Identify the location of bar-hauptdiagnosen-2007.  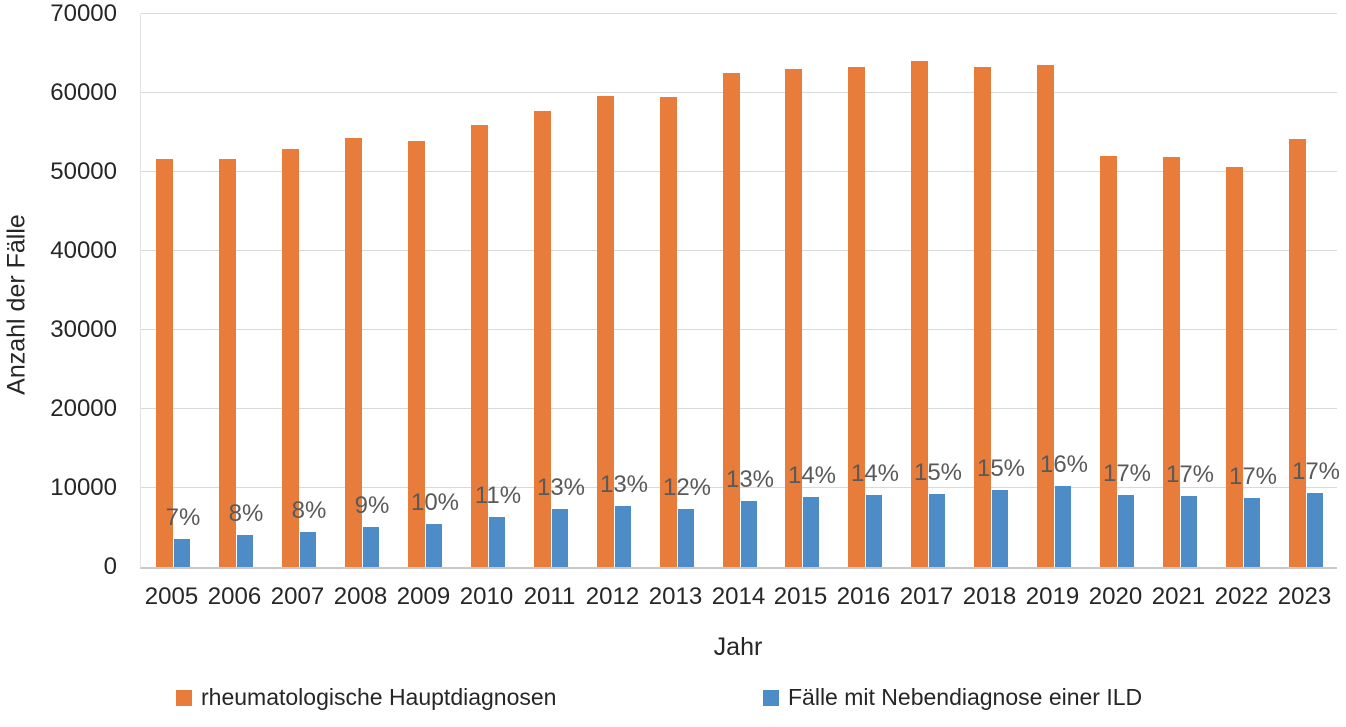
(290, 358).